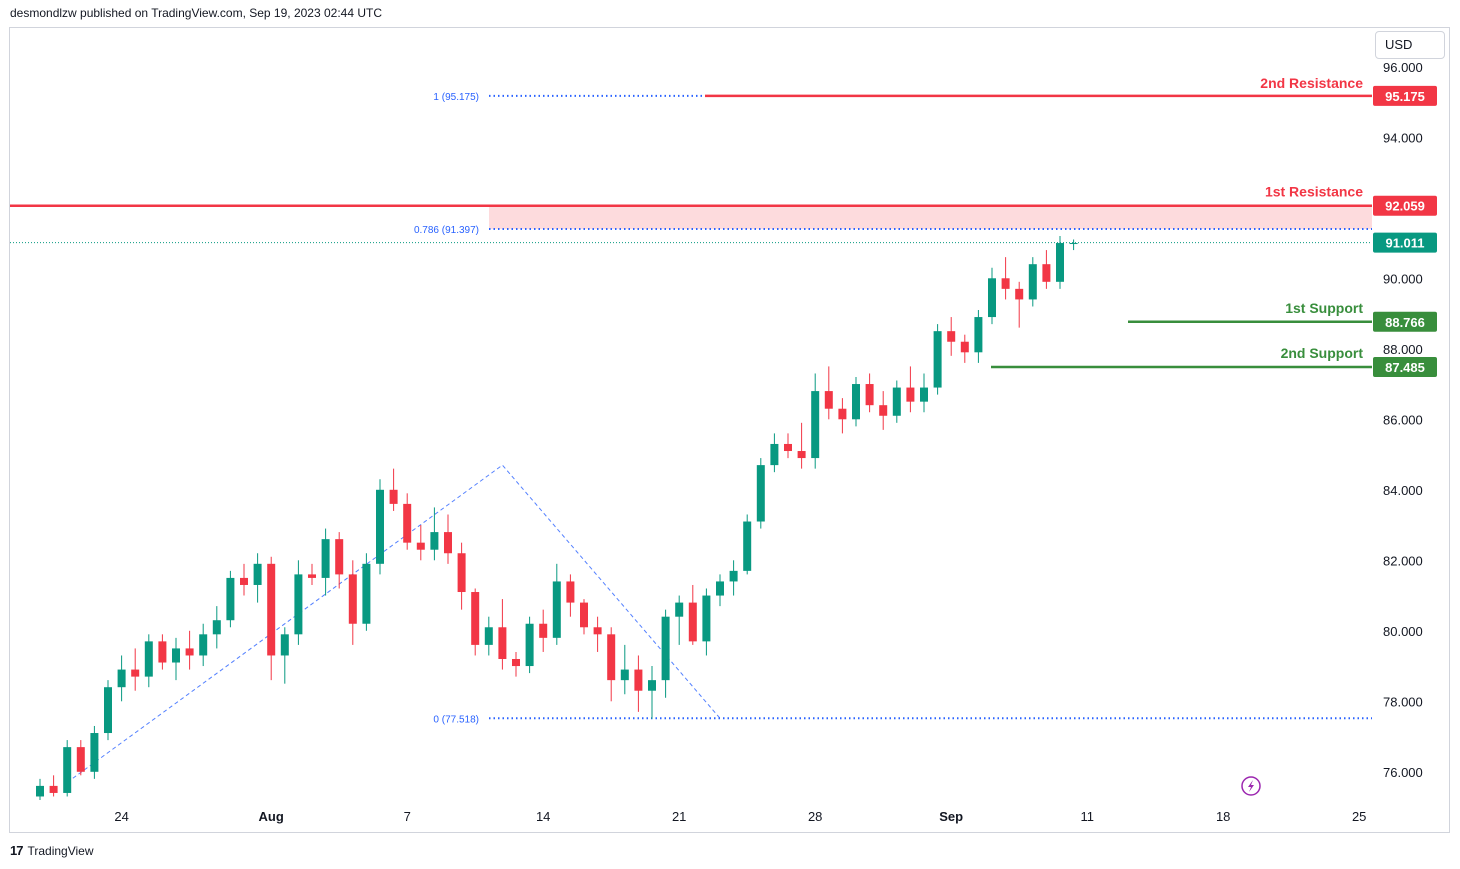 The image size is (1460, 869). What do you see at coordinates (930, 217) in the screenshot?
I see `resistance-zone` at bounding box center [930, 217].